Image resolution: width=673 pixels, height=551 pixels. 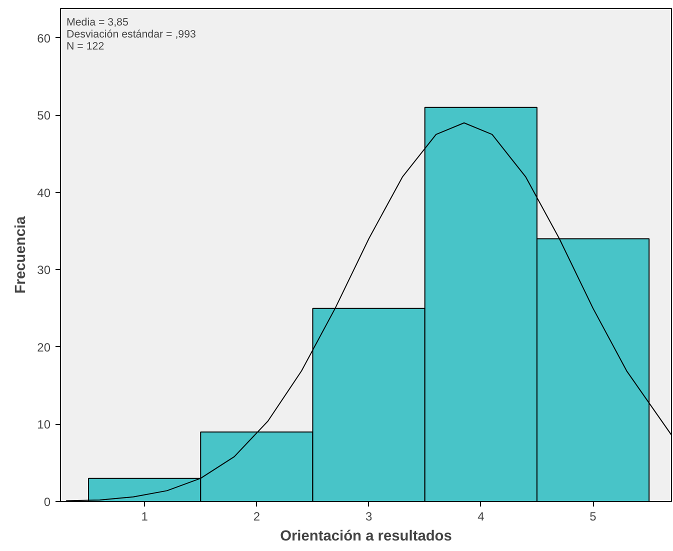 What do you see at coordinates (366, 536) in the screenshot?
I see `x-axis-title: Orientación a resultados` at bounding box center [366, 536].